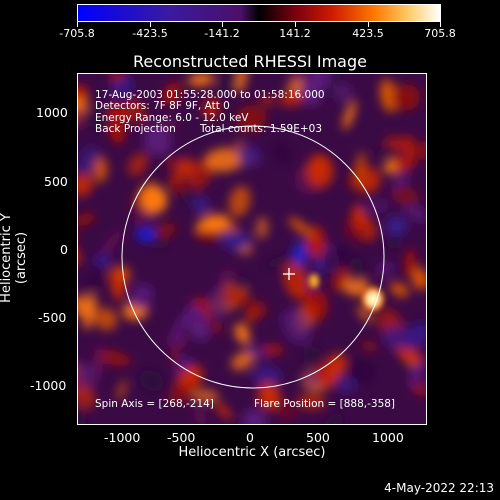  What do you see at coordinates (64, 249) in the screenshot?
I see `y-tick-label: 0` at bounding box center [64, 249].